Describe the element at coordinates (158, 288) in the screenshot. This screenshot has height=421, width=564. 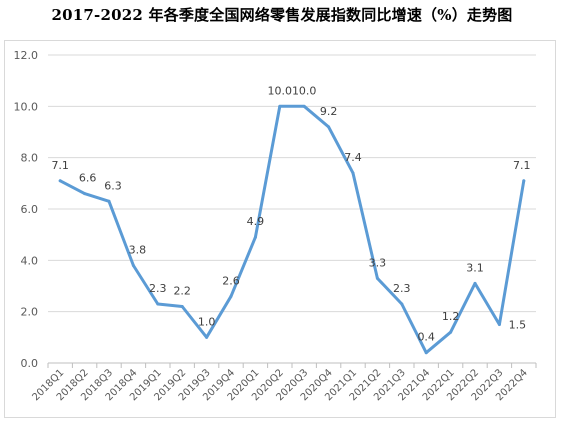
I see `data-label-4: 2.3` at that location.